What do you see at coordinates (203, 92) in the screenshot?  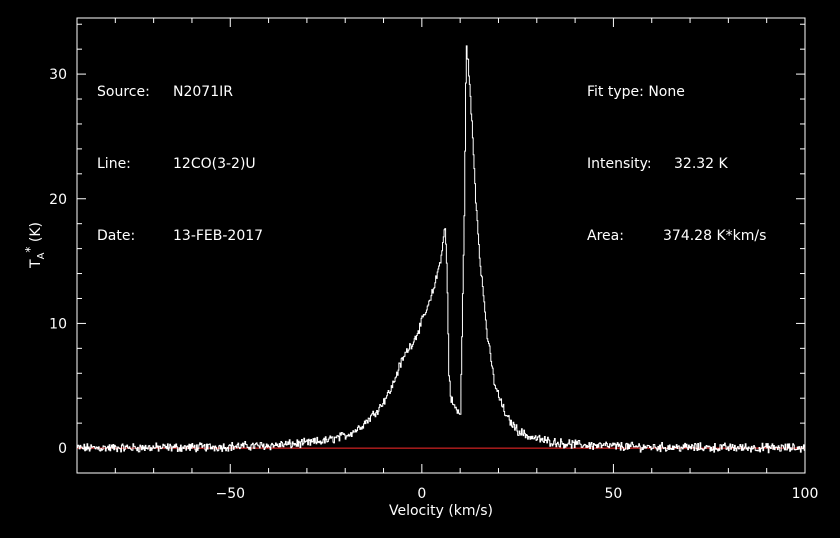 I see `source-value: N2071IR` at bounding box center [203, 92].